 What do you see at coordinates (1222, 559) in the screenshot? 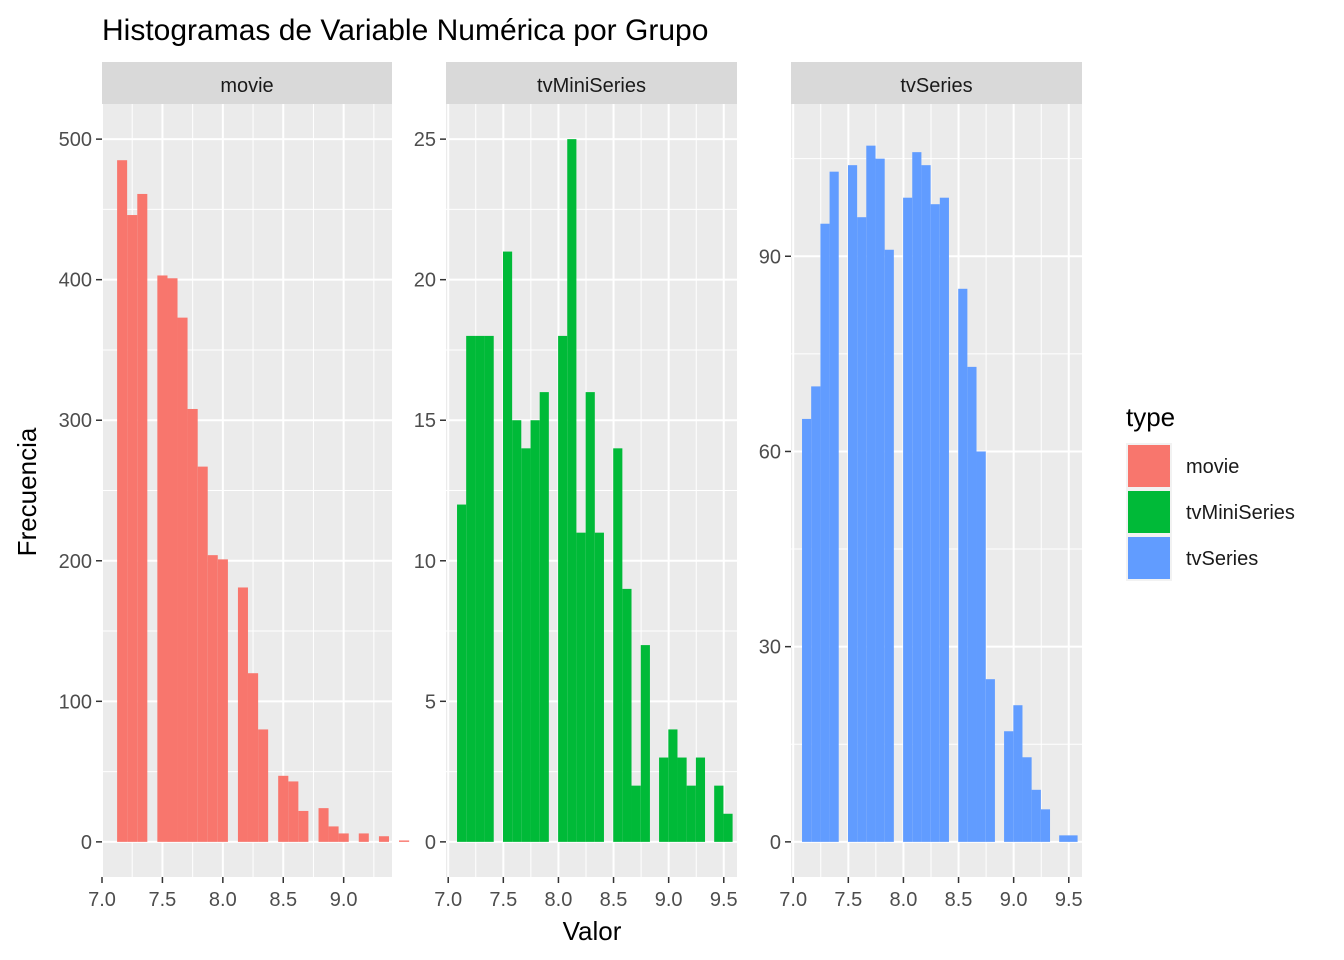
I see `legend-label: tvSeries` at bounding box center [1222, 559].